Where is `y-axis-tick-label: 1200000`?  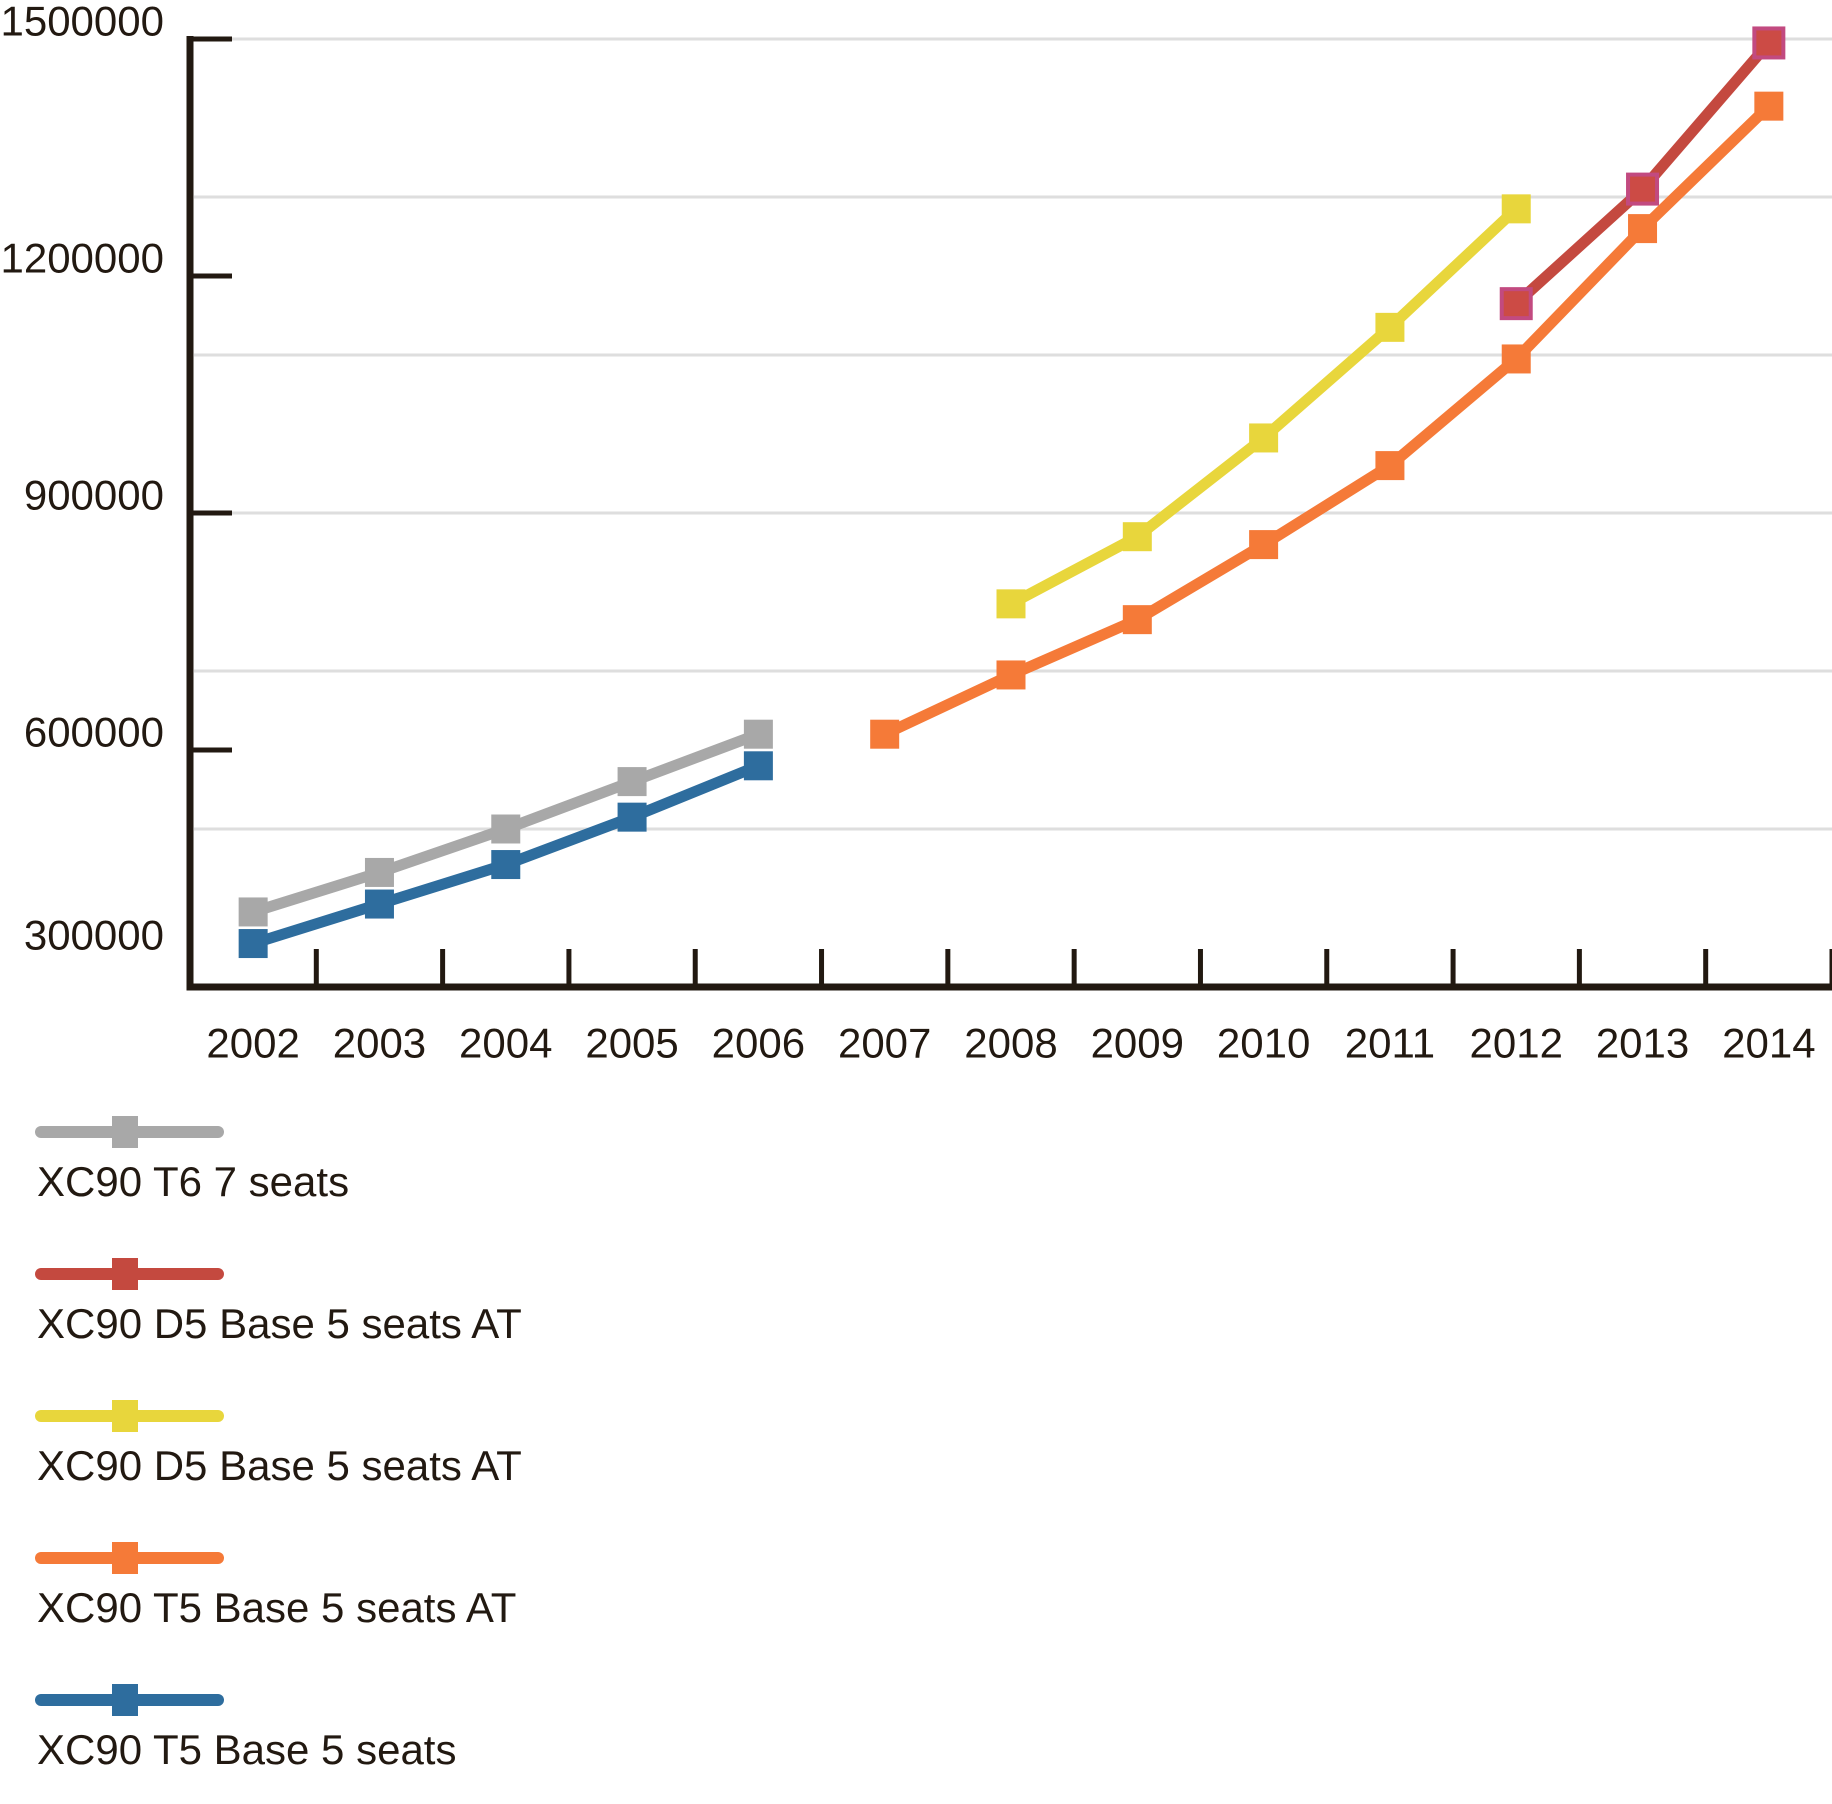 y-axis-tick-label: 1200000 is located at coordinates (82, 258).